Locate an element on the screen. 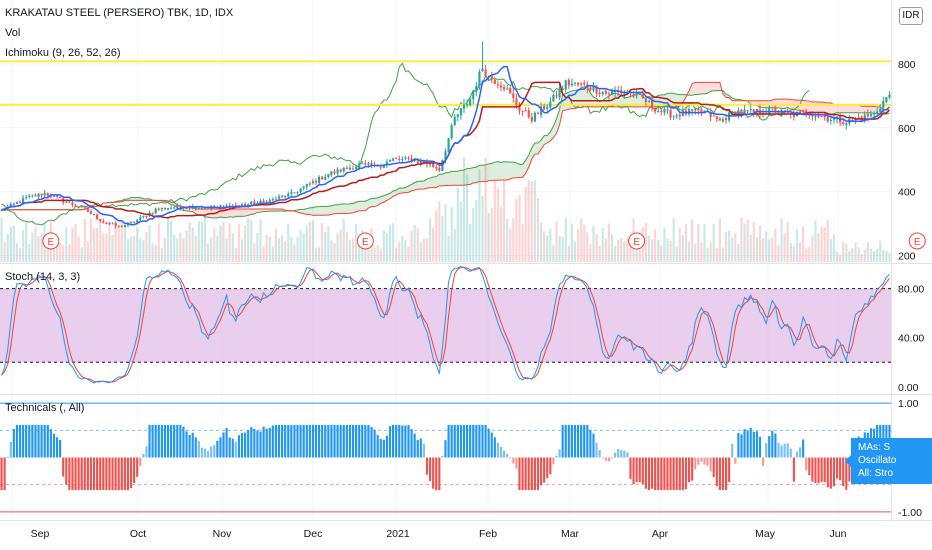  earnings-label: E is located at coordinates (917, 242).